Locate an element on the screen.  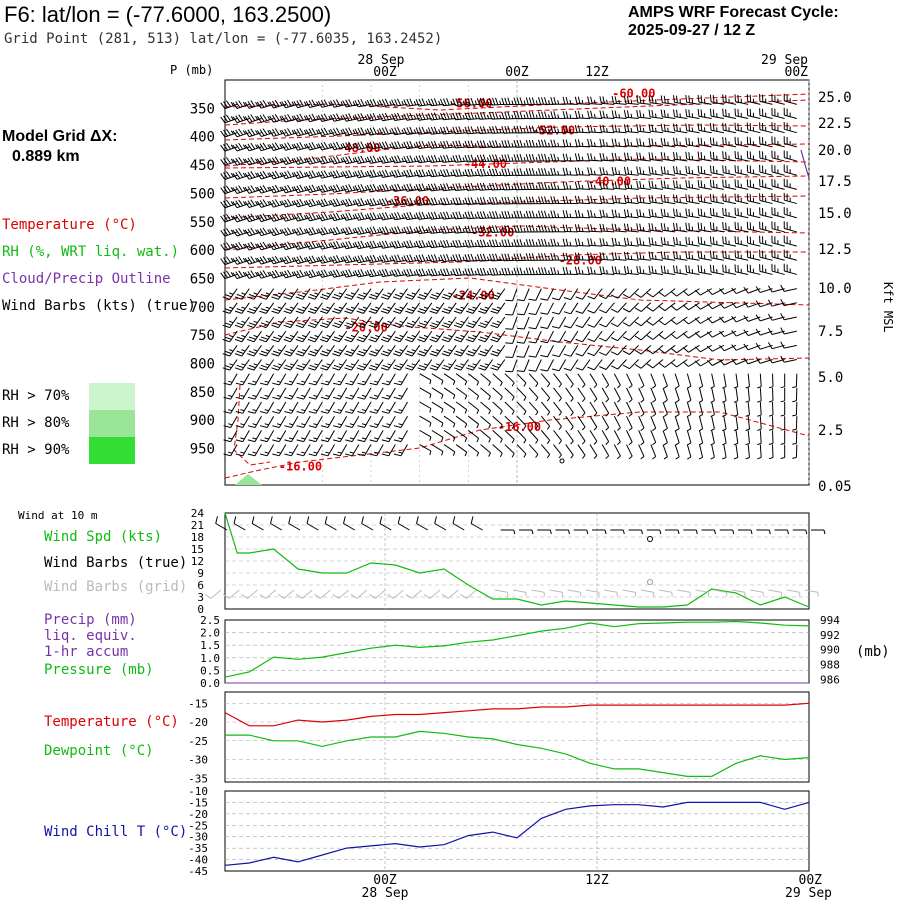
wind-speed-tick: 24 is located at coordinates (198, 513).